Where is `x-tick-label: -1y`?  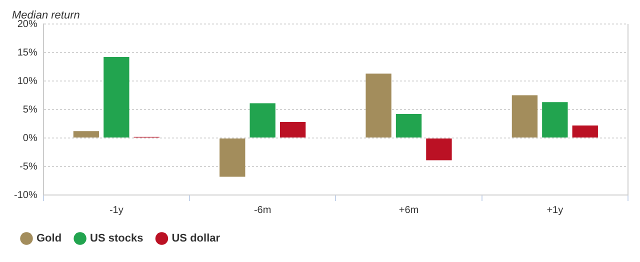 x-tick-label: -1y is located at coordinates (116, 210).